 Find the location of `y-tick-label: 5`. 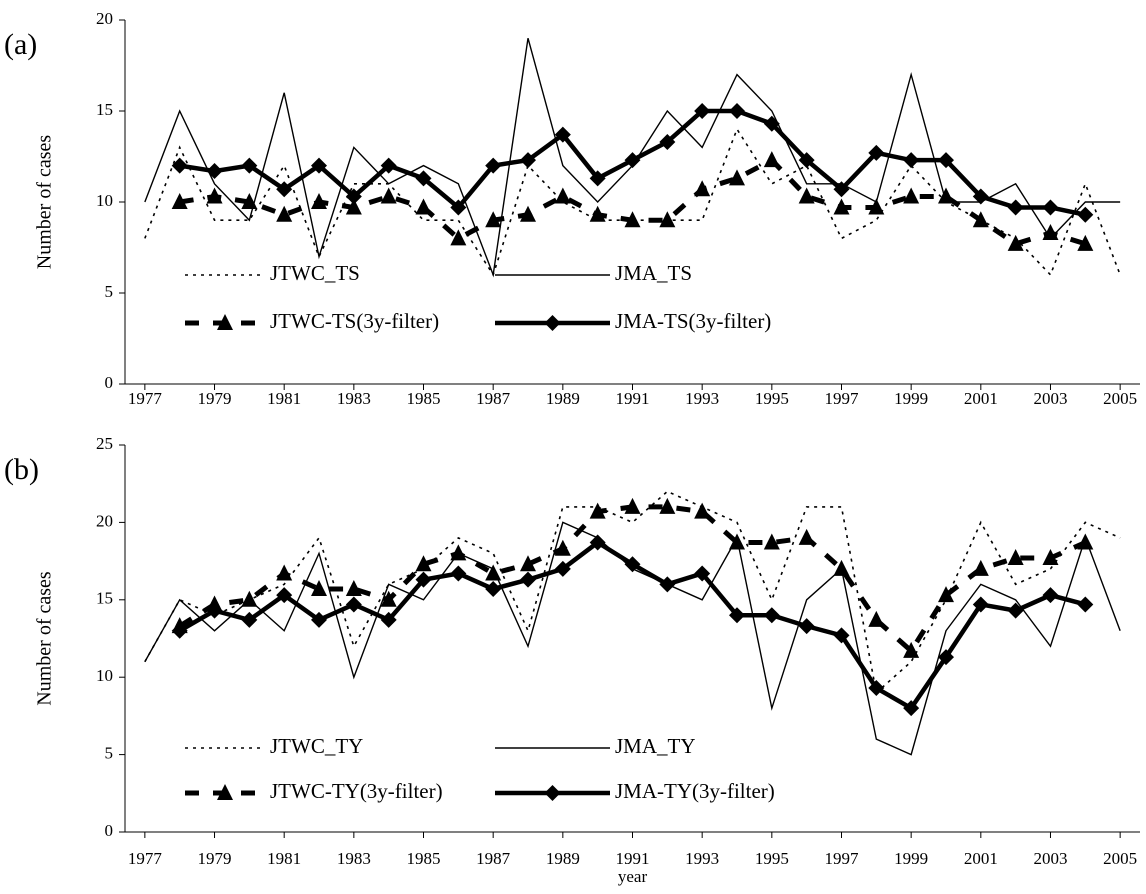

y-tick-label: 5 is located at coordinates (109, 291).